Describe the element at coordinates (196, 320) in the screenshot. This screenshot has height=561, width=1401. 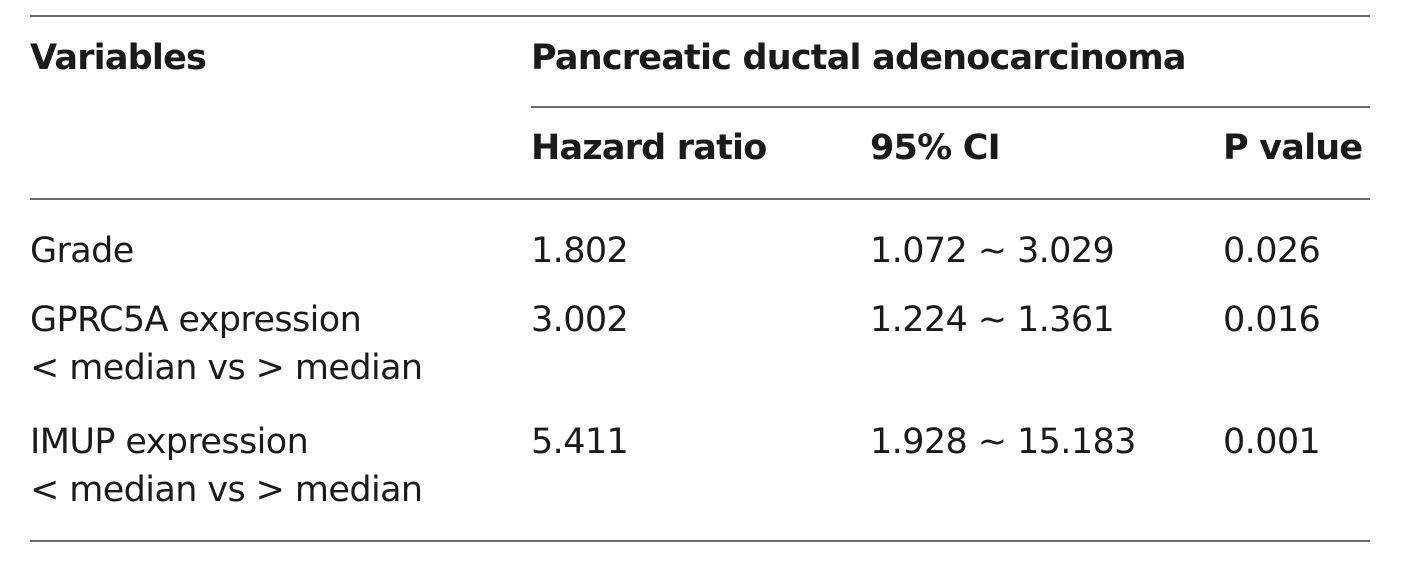
I see `variable-line1: GPRC5A expression` at that location.